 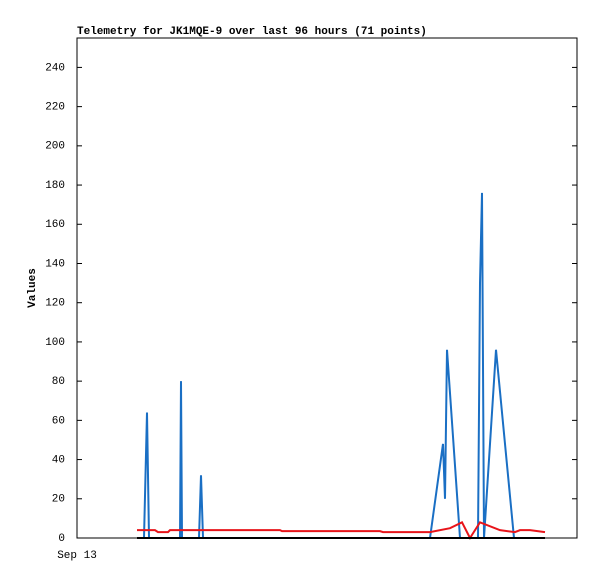 What do you see at coordinates (58, 500) in the screenshot?
I see `y-tick-label: 20` at bounding box center [58, 500].